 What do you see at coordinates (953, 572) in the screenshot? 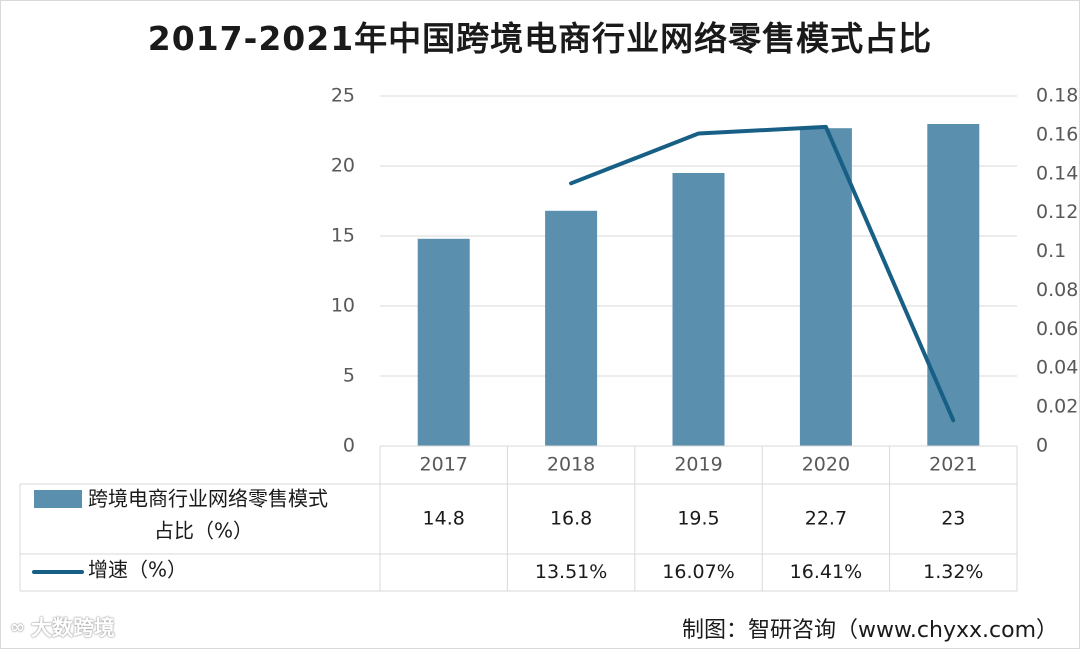
I see `table-cell-growth-value: 1.32%` at bounding box center [953, 572].